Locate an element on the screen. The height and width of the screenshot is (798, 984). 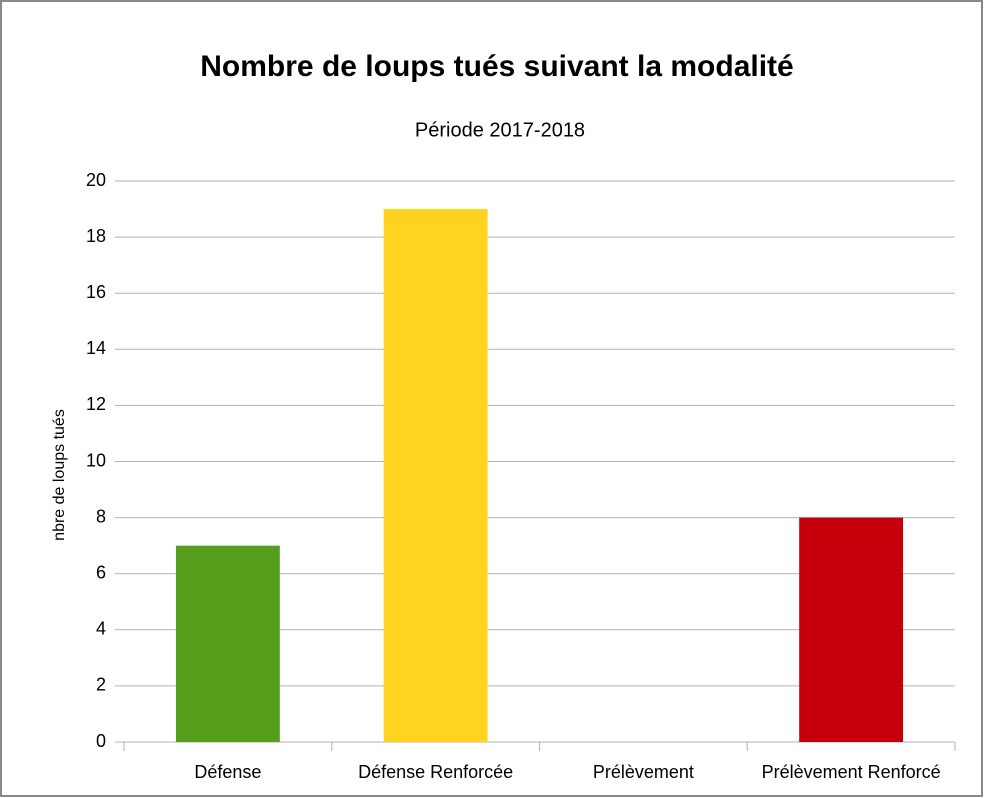
y-tick-label: 14 is located at coordinates (96, 348).